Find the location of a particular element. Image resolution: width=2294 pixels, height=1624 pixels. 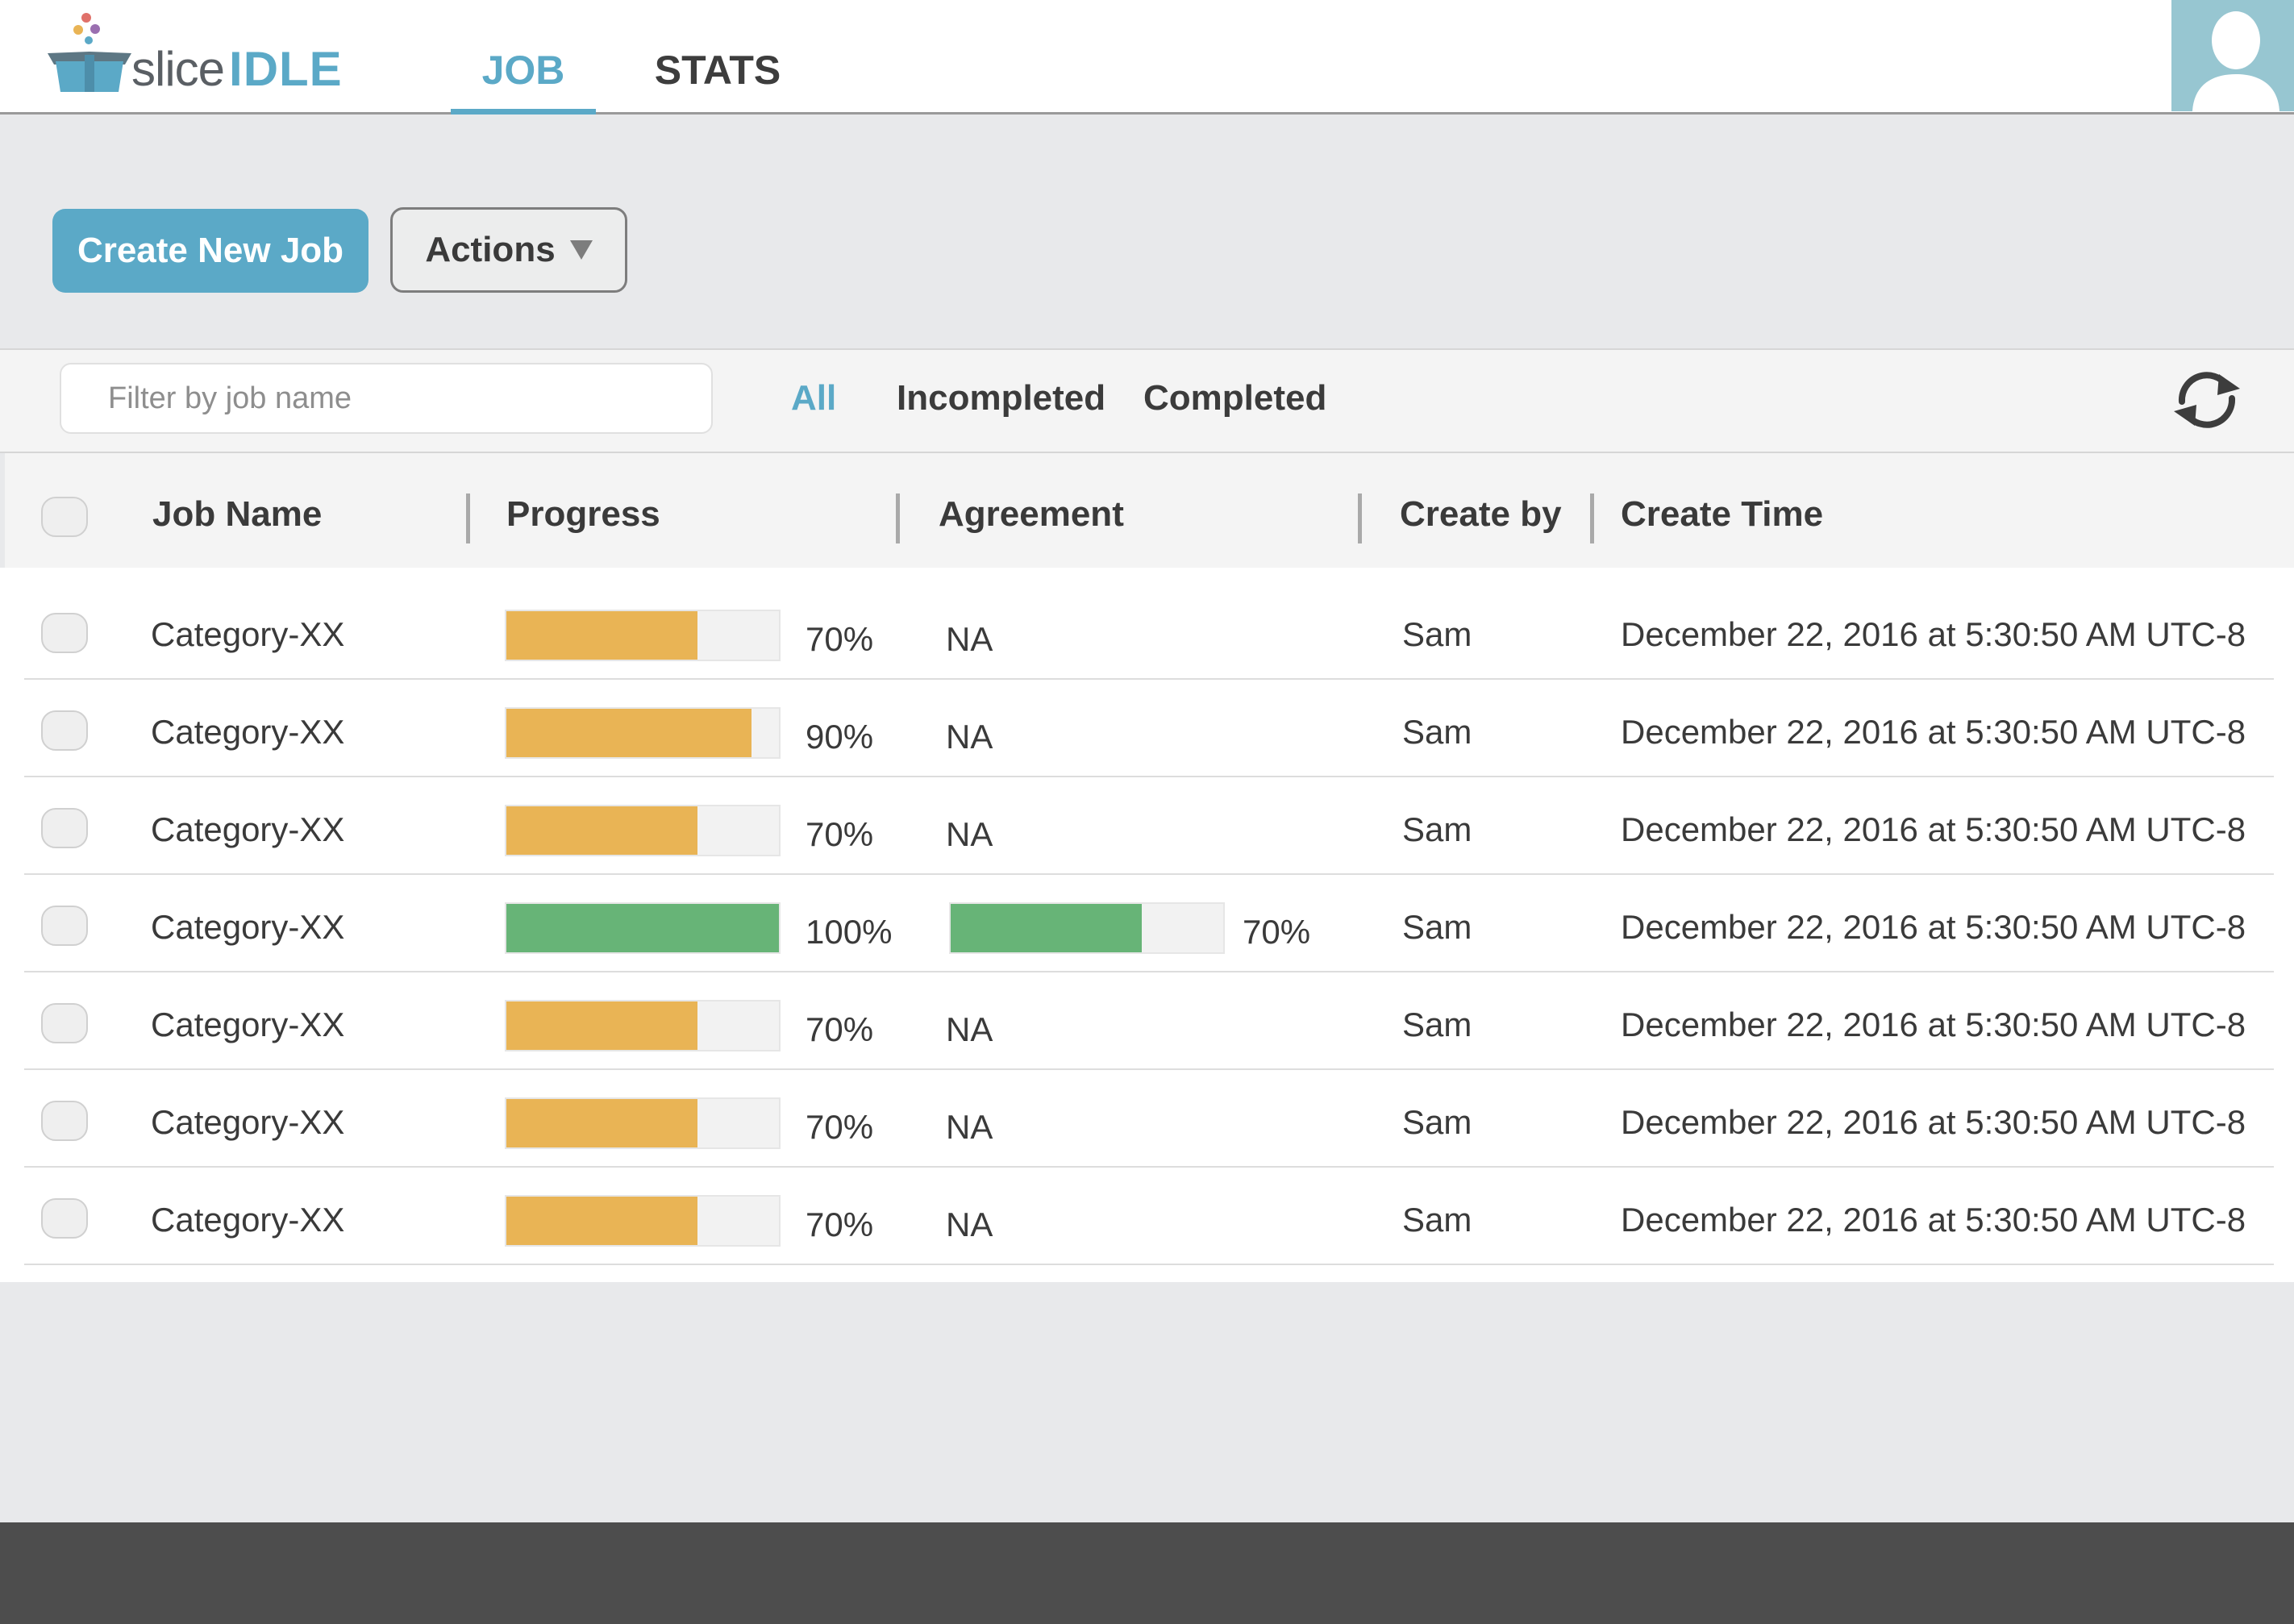

actions-label: Actions is located at coordinates (490, 250).